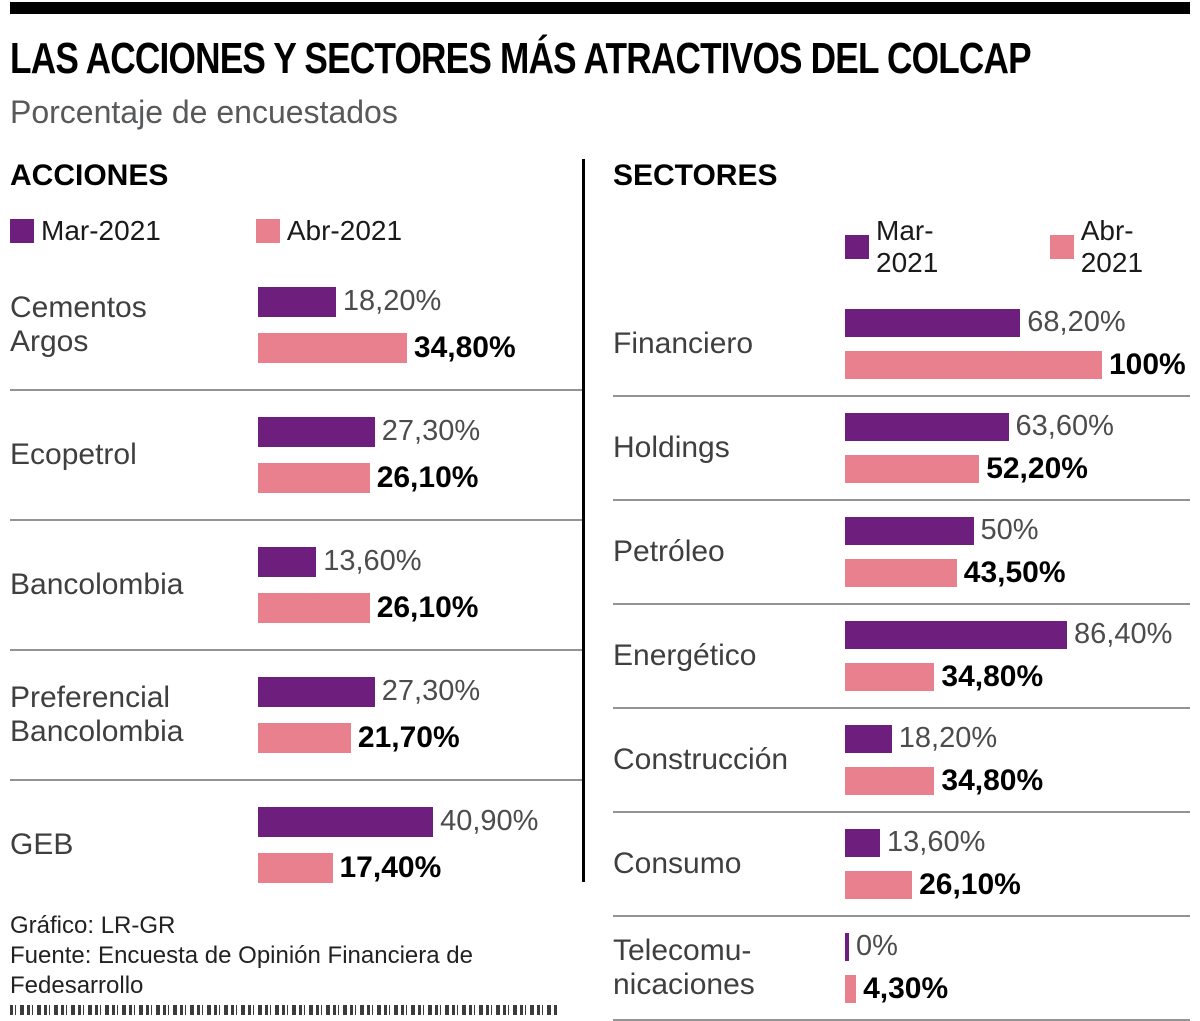  Describe the element at coordinates (97, 584) in the screenshot. I see `category-label: Bancolombia` at that location.